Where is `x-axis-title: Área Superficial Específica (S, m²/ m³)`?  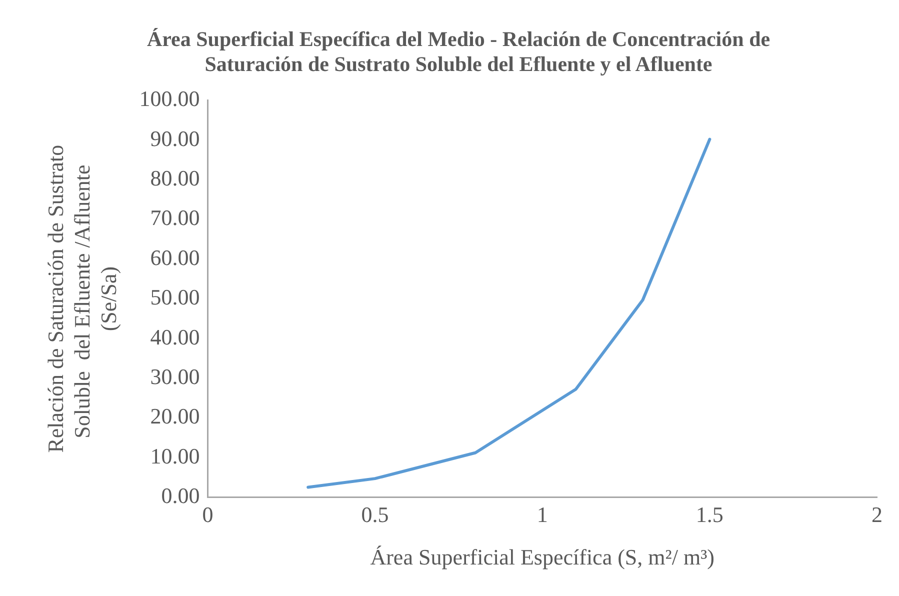 x-axis-title: Área Superficial Específica (S, m²/ m³) is located at coordinates (542, 557).